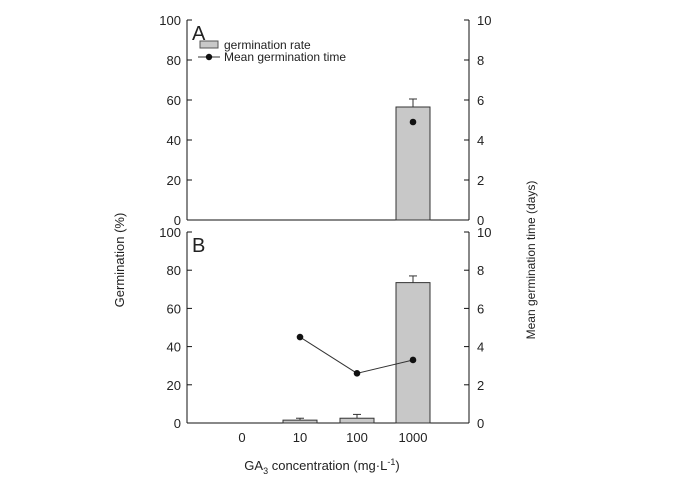 The image size is (679, 482). What do you see at coordinates (357, 437) in the screenshot?
I see `x-tick-label: 100` at bounding box center [357, 437].